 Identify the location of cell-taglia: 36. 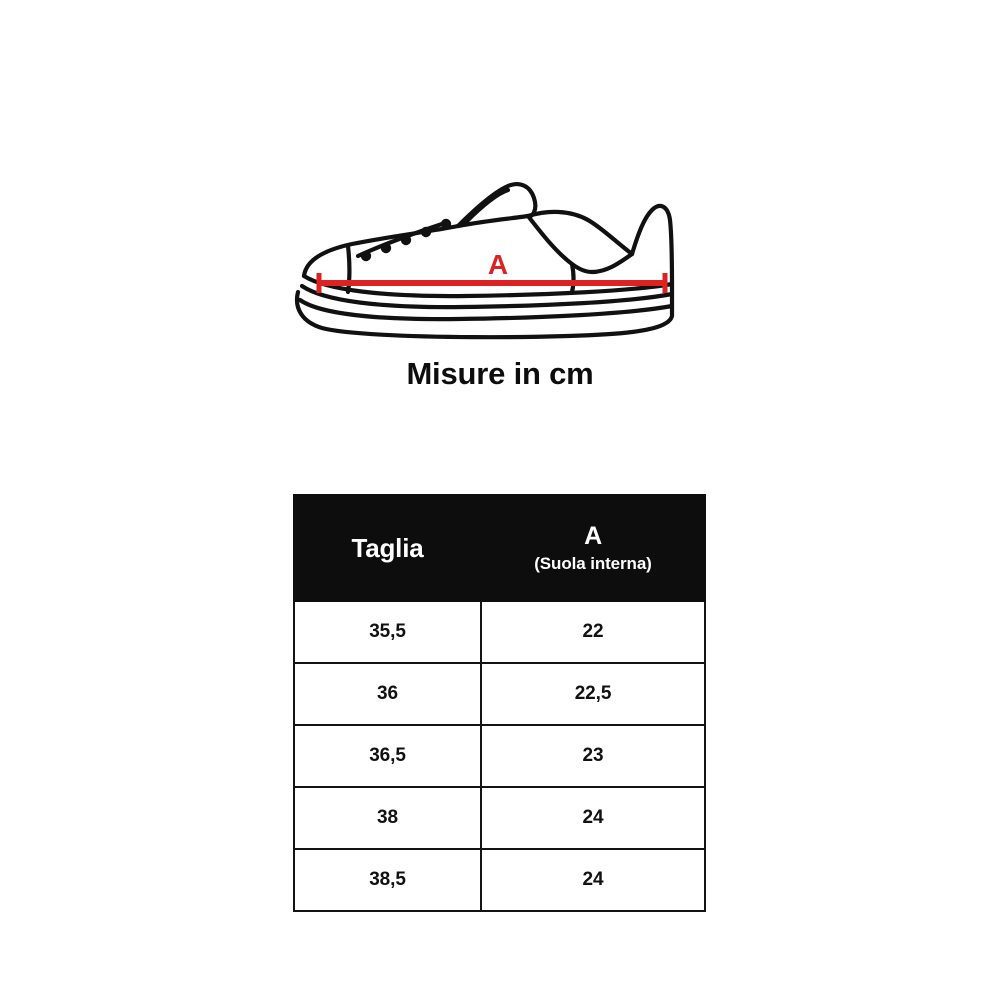
(387, 694).